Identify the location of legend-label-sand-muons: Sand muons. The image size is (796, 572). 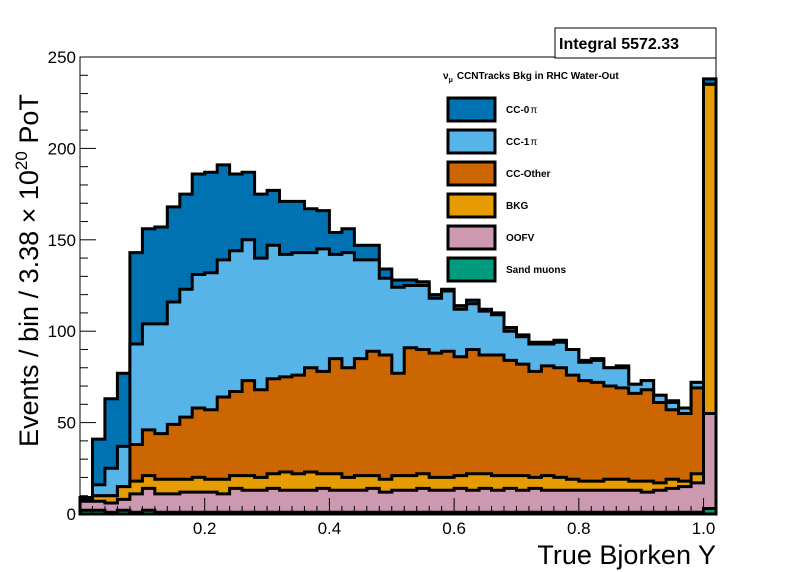
(536, 270).